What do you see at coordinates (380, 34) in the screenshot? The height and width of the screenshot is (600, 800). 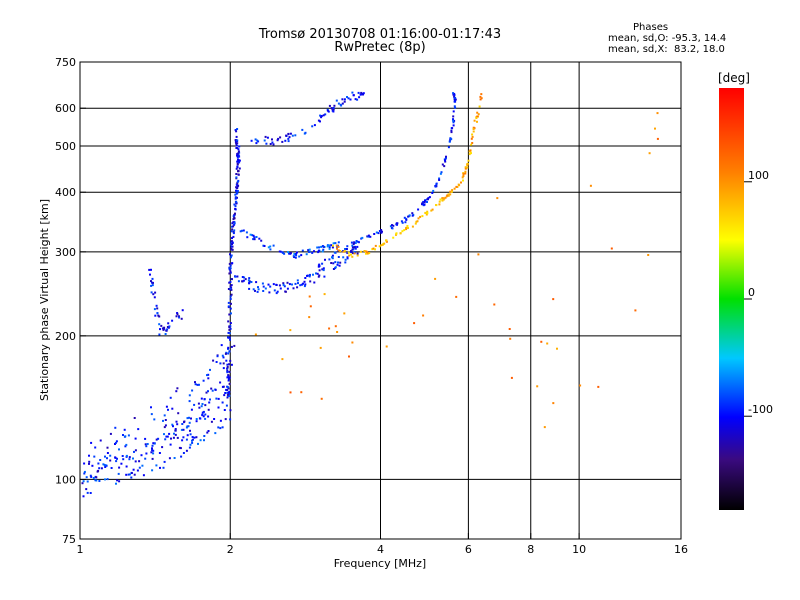 I see `chart-title: Tromsø 20130708 01:16:00-01:17:43` at bounding box center [380, 34].